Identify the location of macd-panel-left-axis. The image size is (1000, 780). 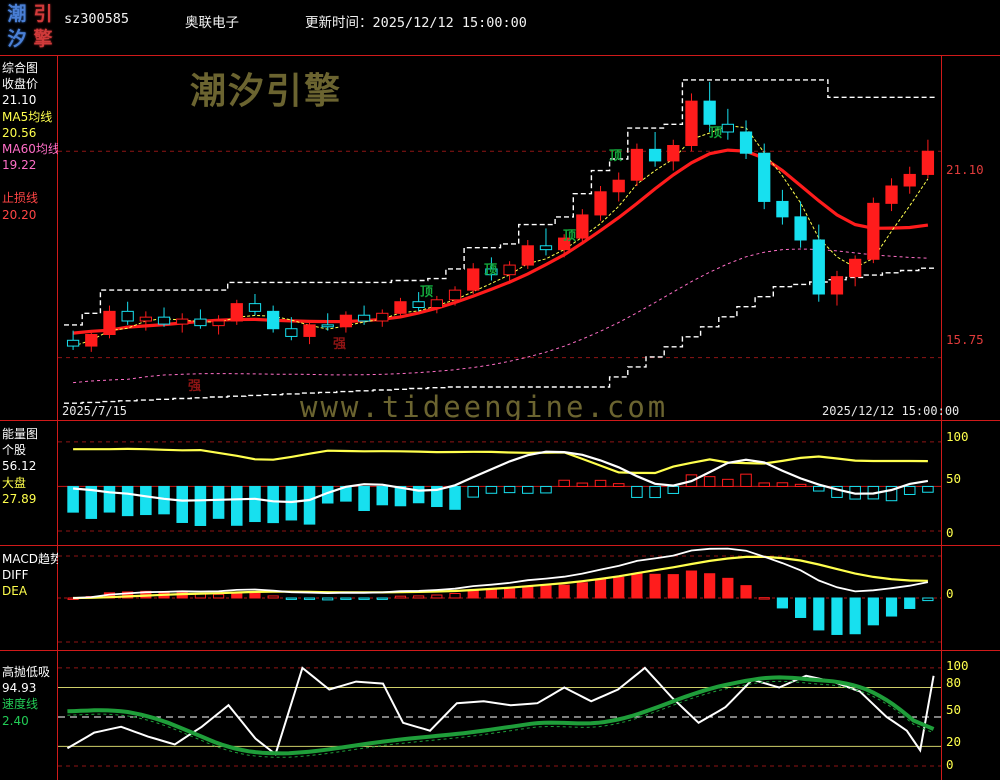
(57, 597).